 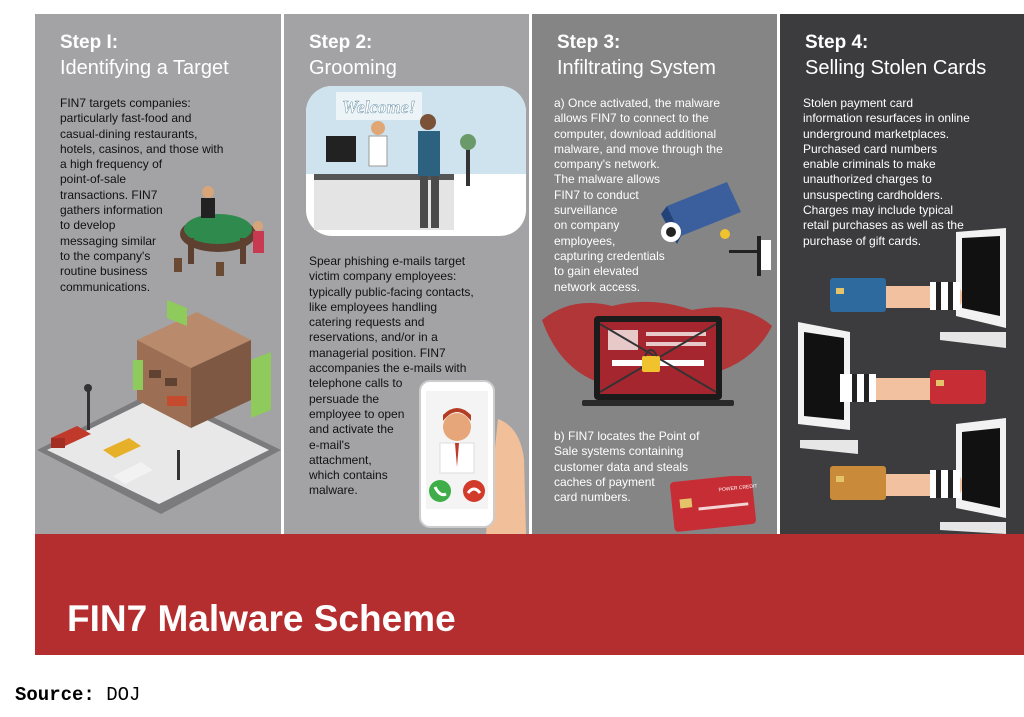 What do you see at coordinates (636, 68) in the screenshot?
I see `step-3-title: Infiltrating System` at bounding box center [636, 68].